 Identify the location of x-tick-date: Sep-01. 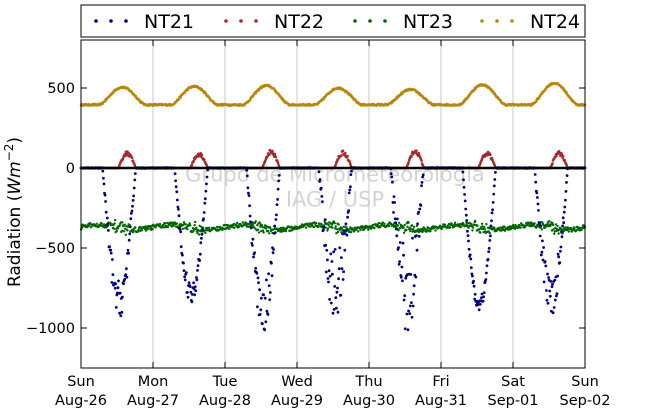
(512, 401).